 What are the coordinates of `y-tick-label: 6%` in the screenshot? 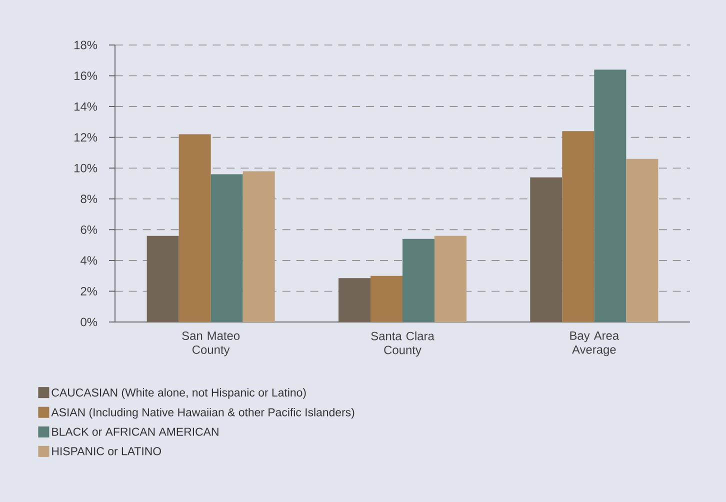 It's located at (89, 229).